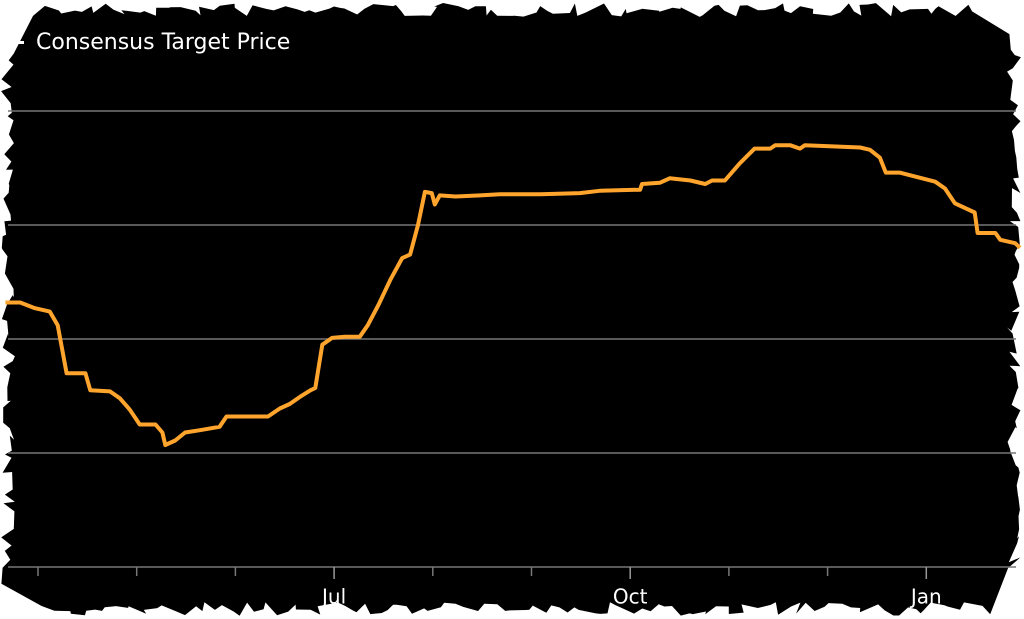 The image size is (1024, 619). Describe the element at coordinates (163, 42) in the screenshot. I see `chart-title: Consensus Target Price` at that location.